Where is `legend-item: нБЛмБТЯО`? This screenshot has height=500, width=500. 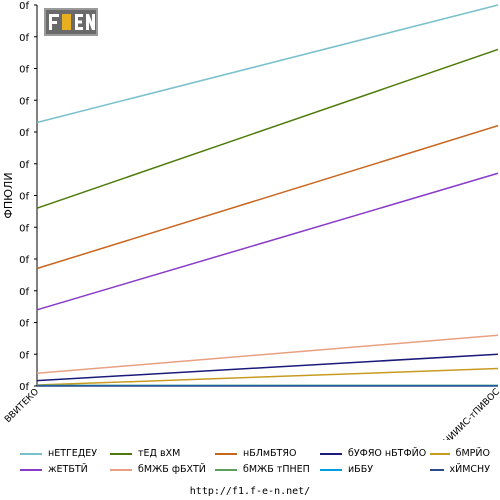
legend-item: нБЛмБТЯО is located at coordinates (267, 453).